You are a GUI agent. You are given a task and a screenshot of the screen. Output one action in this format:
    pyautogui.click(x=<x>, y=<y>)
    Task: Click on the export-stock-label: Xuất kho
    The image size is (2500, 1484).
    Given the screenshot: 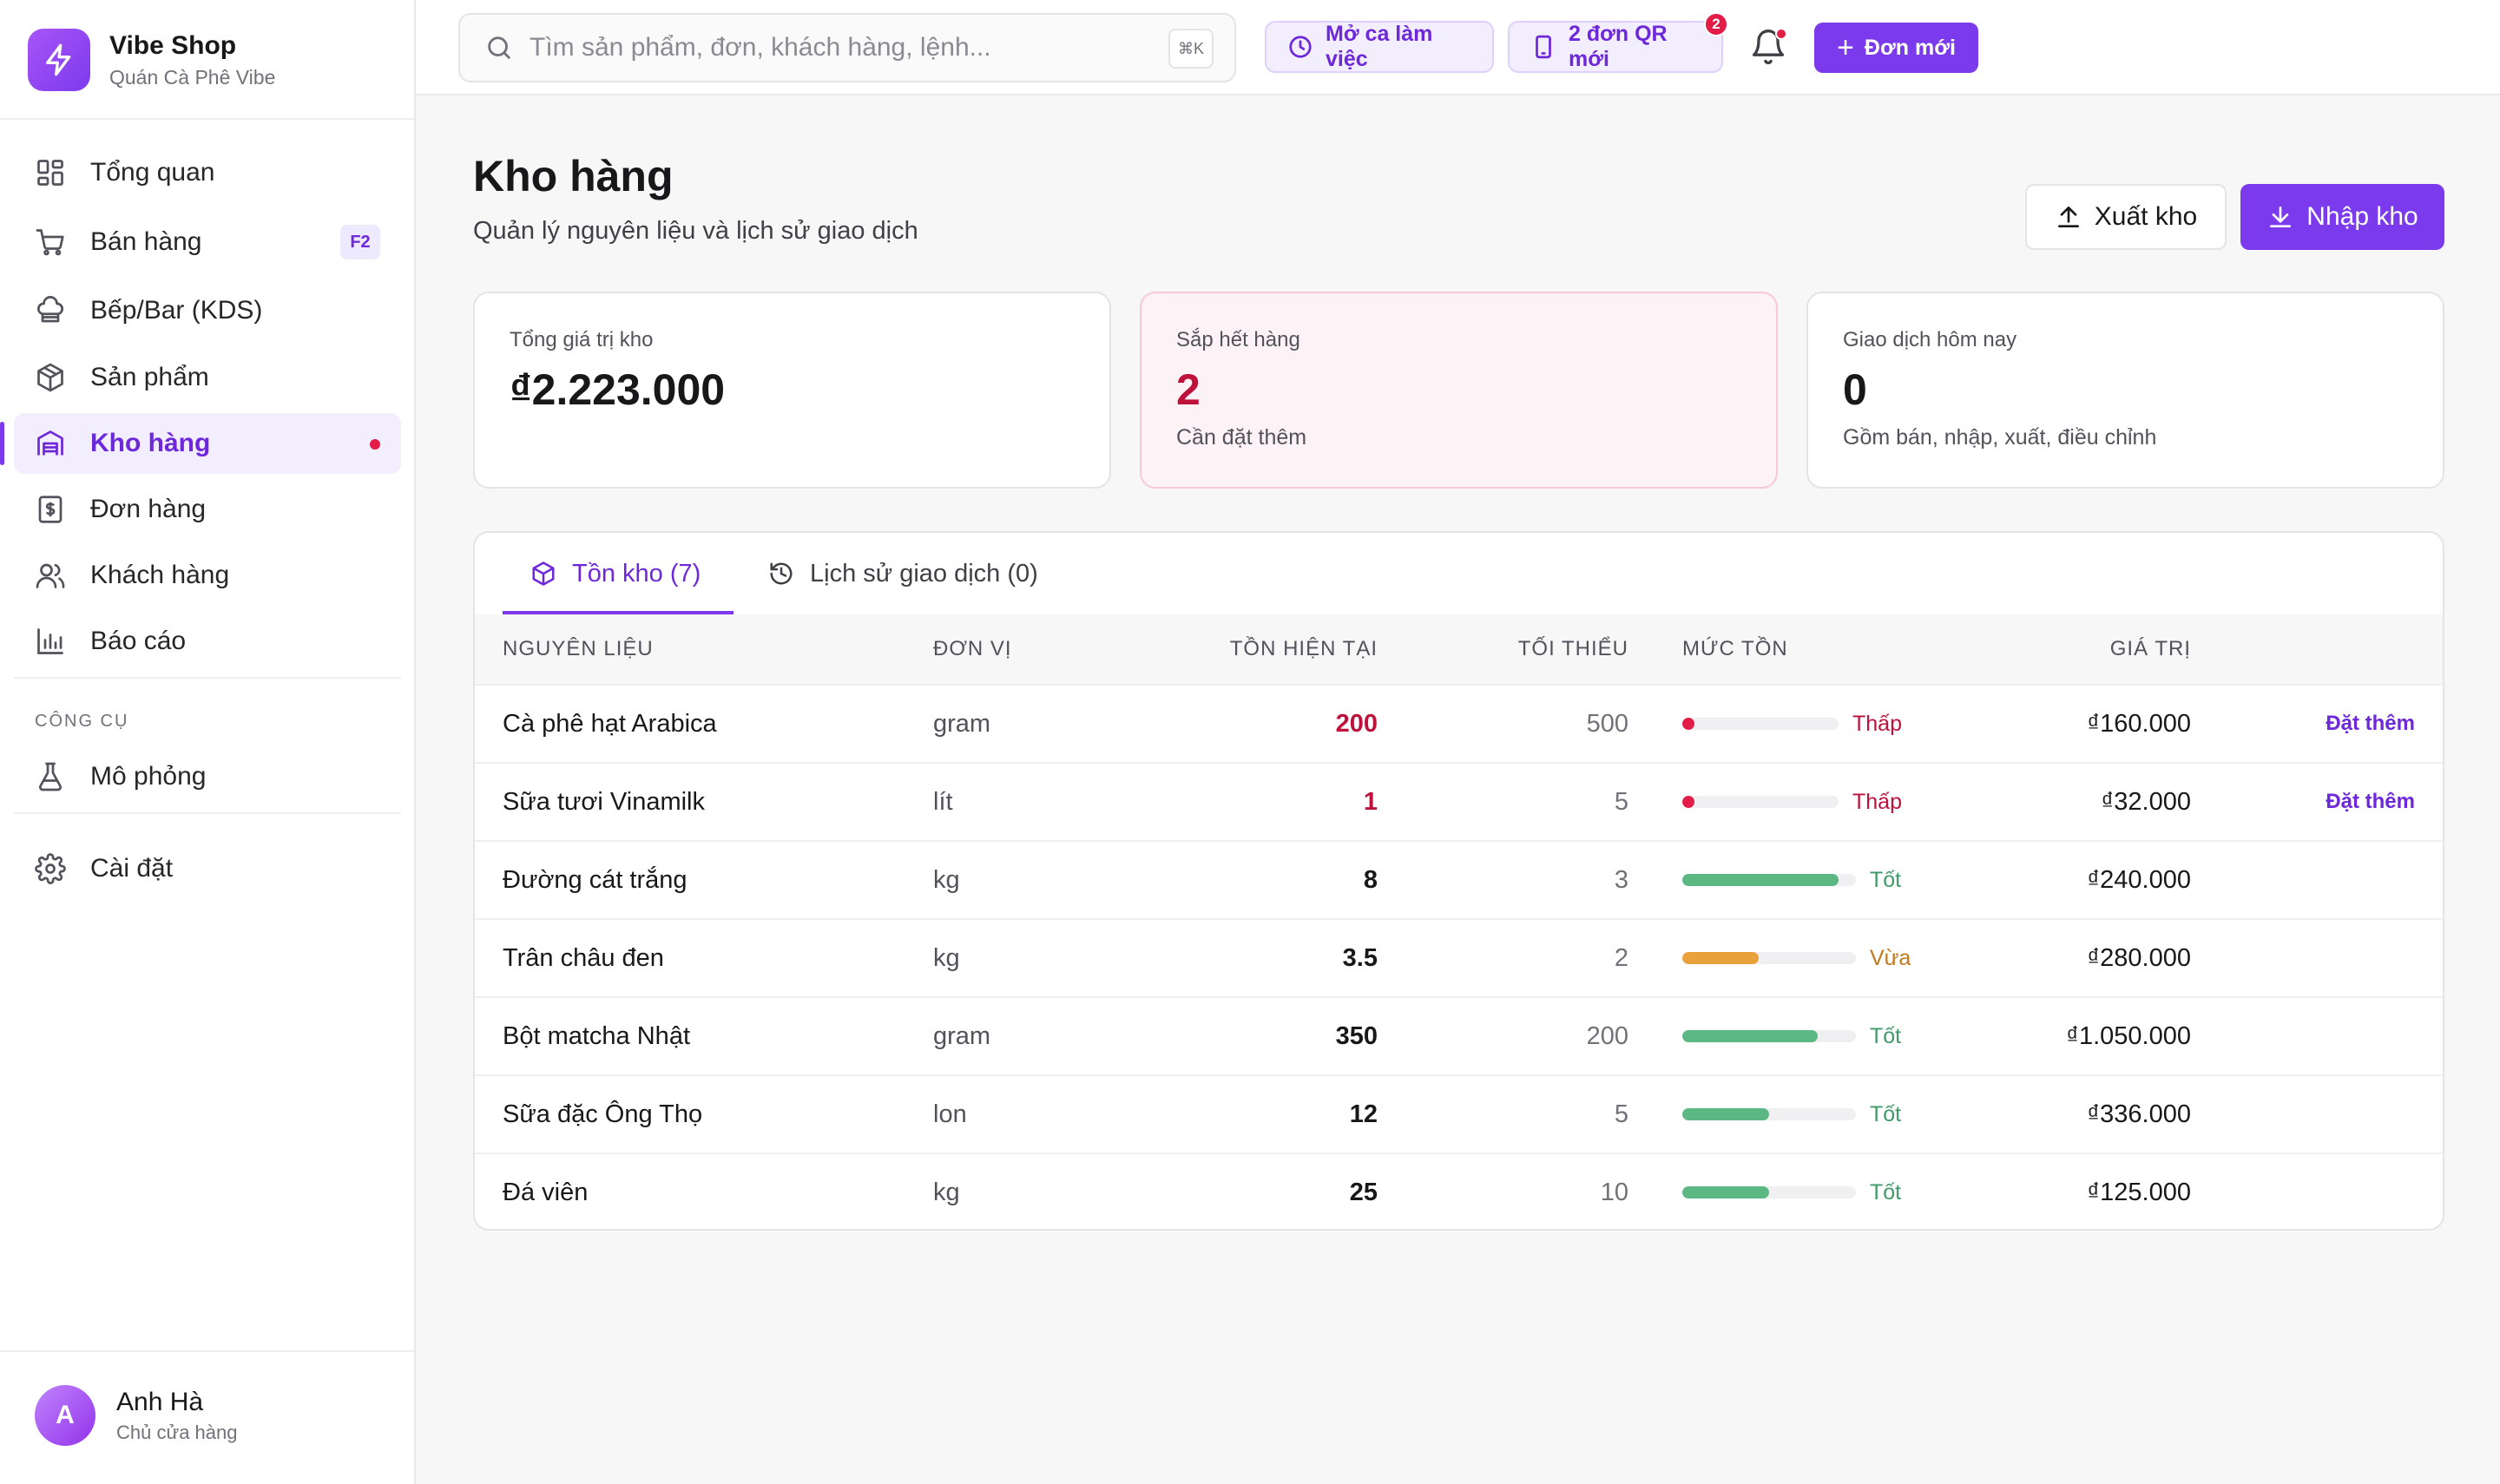 What is the action you would take?
    pyautogui.click(x=2146, y=216)
    